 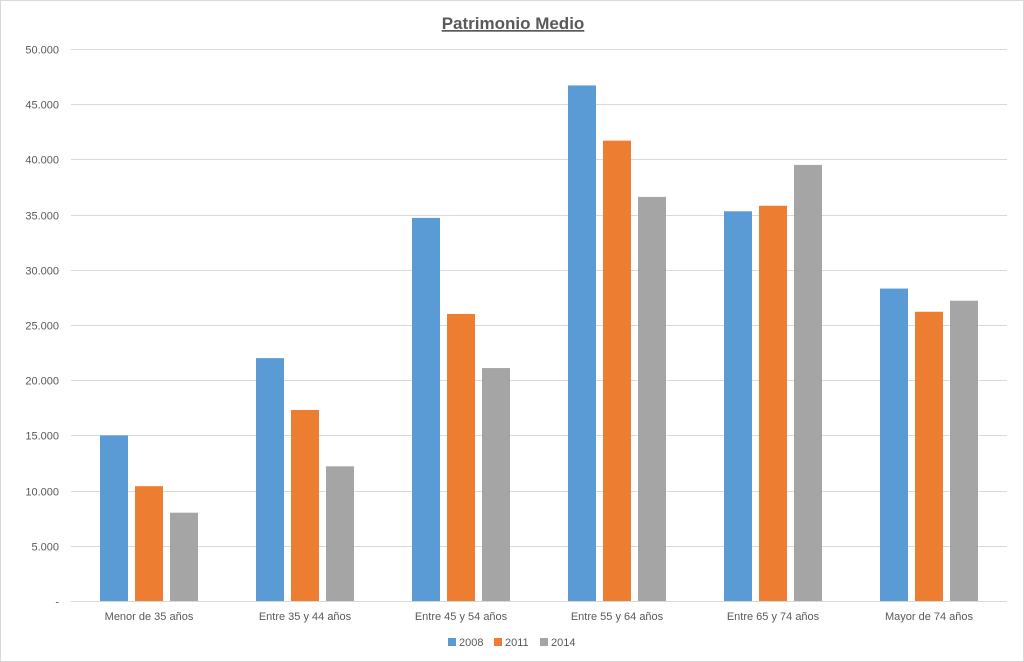 What do you see at coordinates (517, 643) in the screenshot?
I see `legend-label: 2011` at bounding box center [517, 643].